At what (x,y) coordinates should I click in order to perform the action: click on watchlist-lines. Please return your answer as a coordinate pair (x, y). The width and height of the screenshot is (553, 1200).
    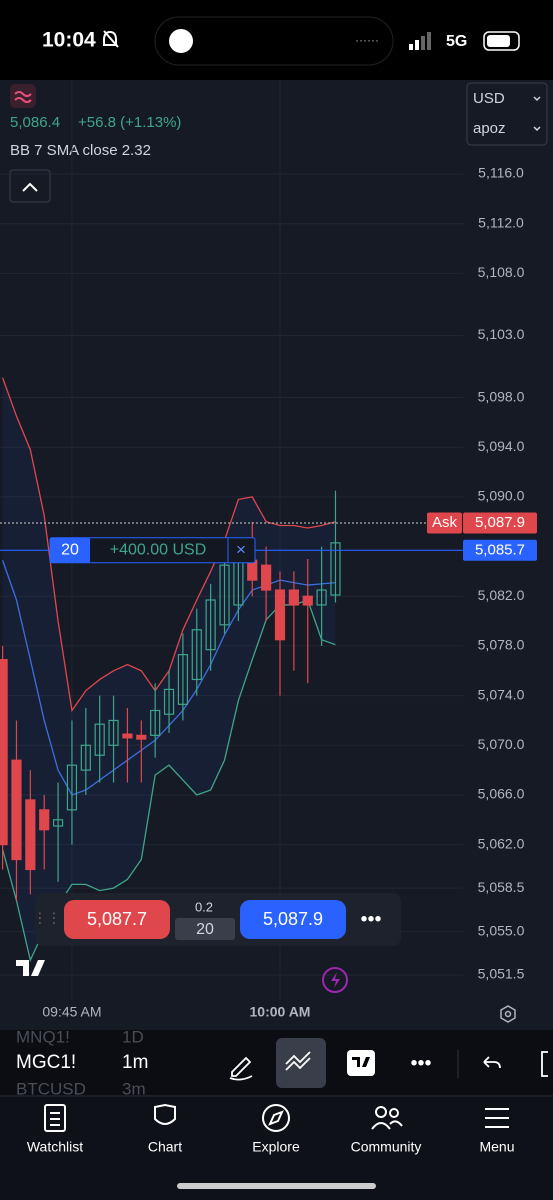
    Looking at the image, I should click on (55, 1119).